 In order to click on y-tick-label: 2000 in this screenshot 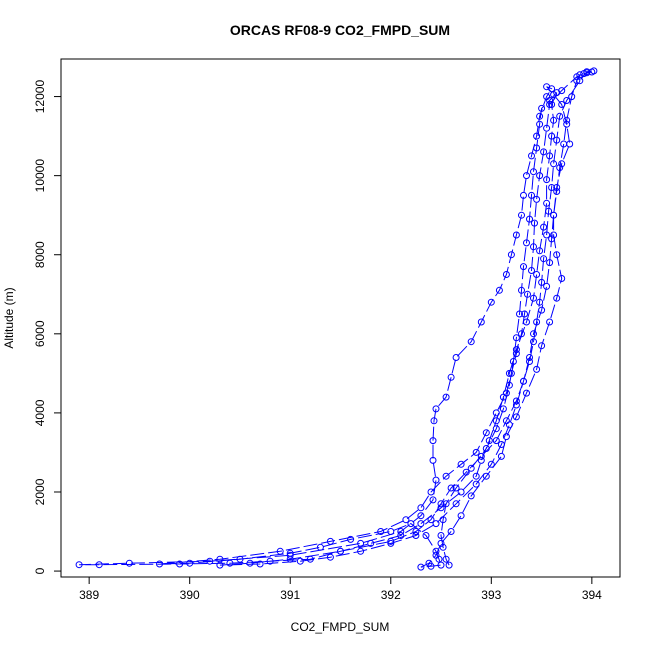, I will do `click(40, 491)`.